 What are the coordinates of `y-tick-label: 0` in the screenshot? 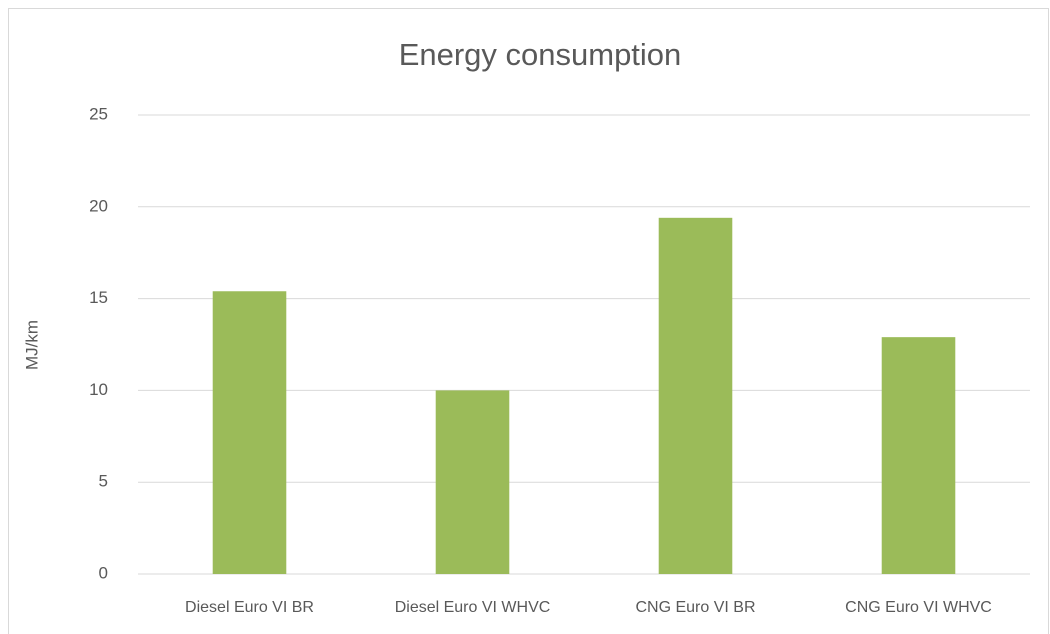 It's located at (103, 572).